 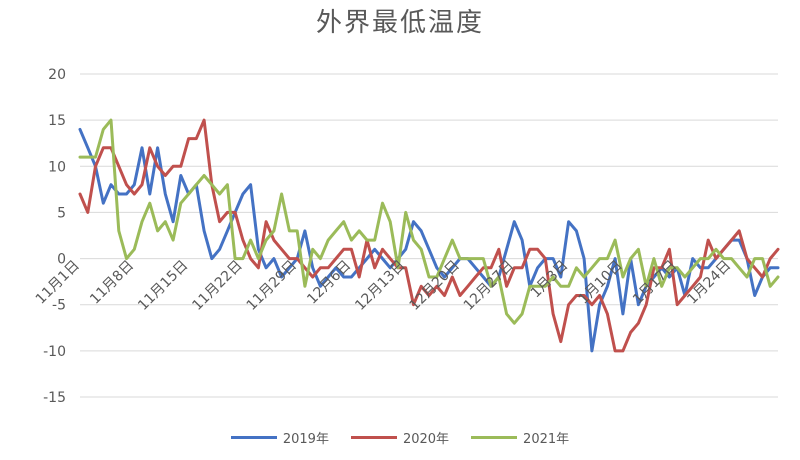 What do you see at coordinates (57, 167) in the screenshot?
I see `y-tick-label: 10` at bounding box center [57, 167].